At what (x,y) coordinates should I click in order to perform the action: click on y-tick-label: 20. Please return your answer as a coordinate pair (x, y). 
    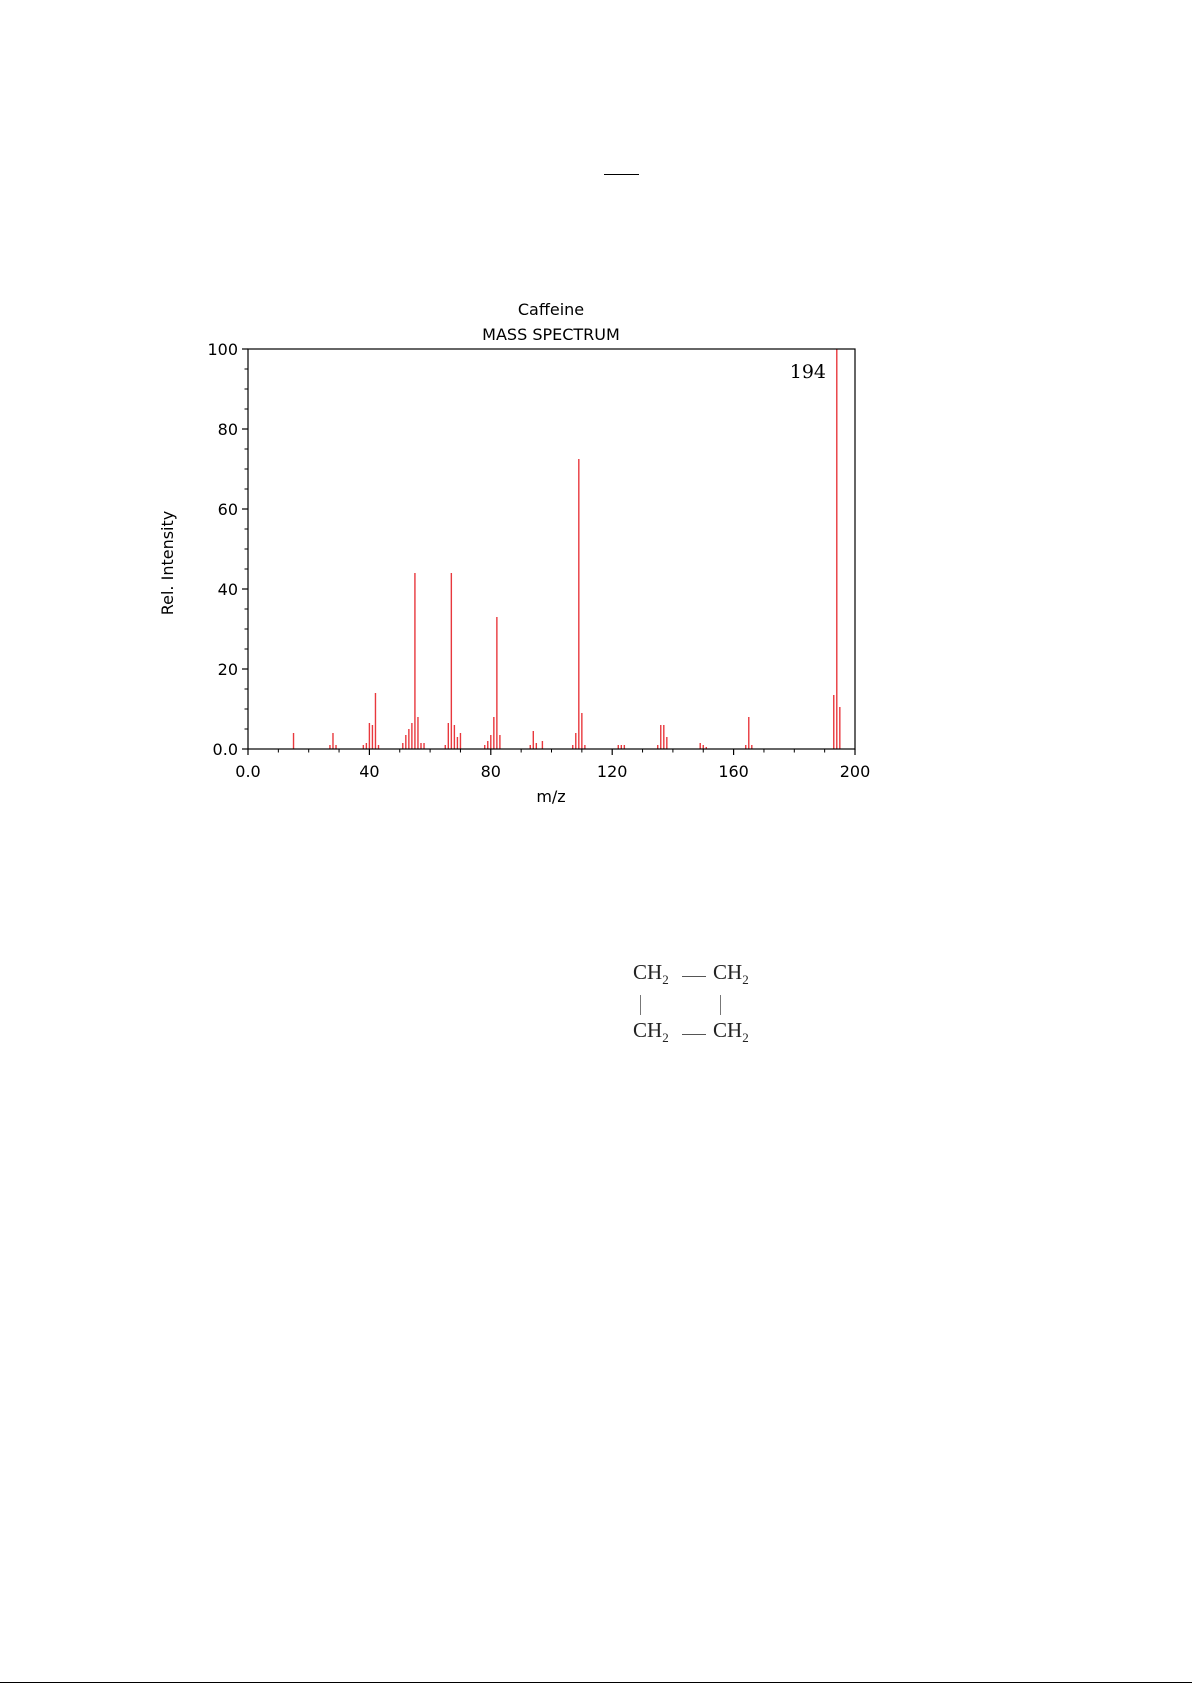
    Looking at the image, I should click on (228, 669).